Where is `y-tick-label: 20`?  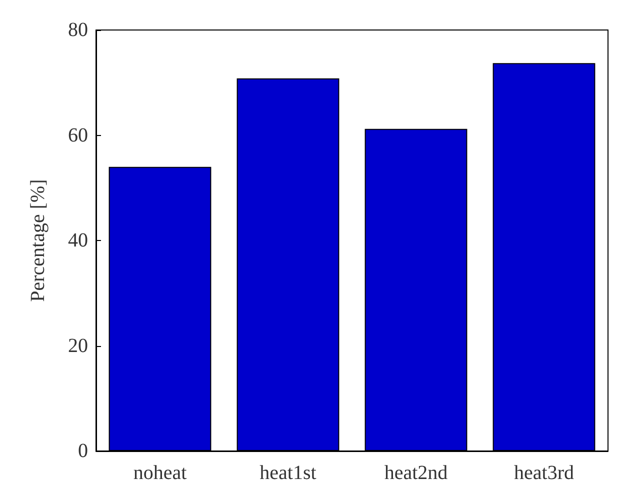 y-tick-label: 20 is located at coordinates (78, 345).